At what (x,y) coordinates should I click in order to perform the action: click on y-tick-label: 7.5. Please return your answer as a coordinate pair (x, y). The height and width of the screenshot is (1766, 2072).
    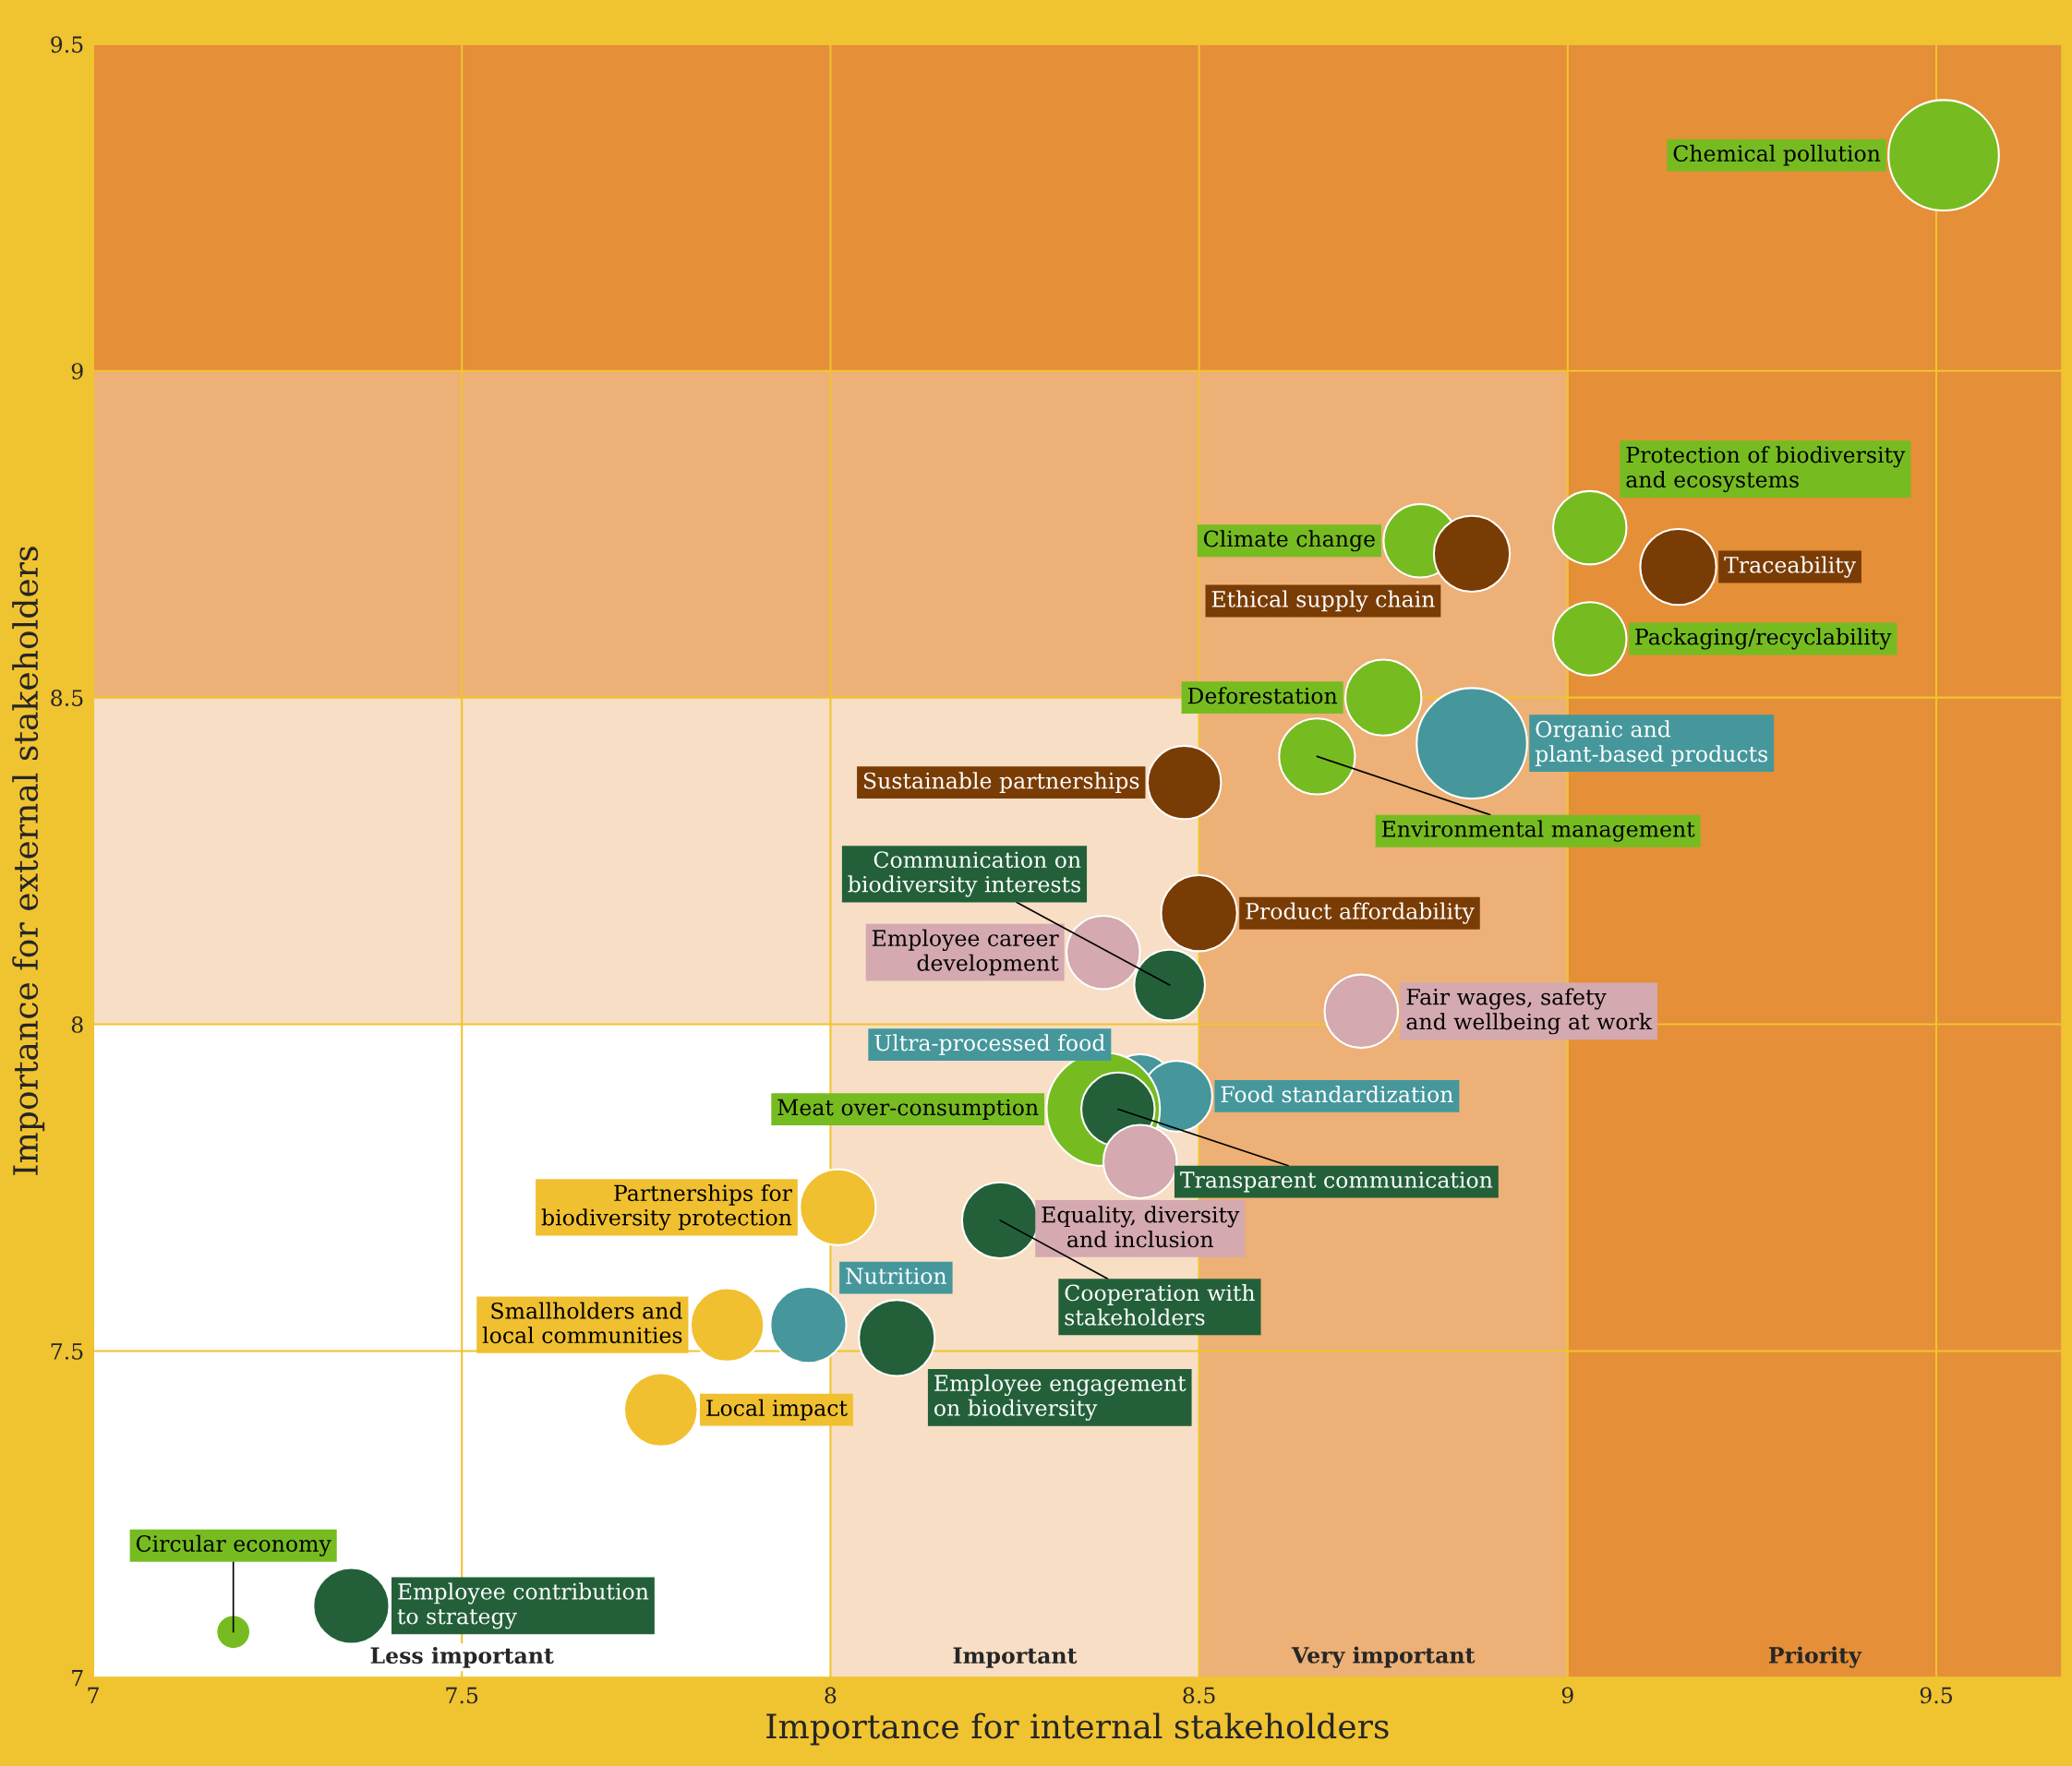
    Looking at the image, I should click on (67, 1351).